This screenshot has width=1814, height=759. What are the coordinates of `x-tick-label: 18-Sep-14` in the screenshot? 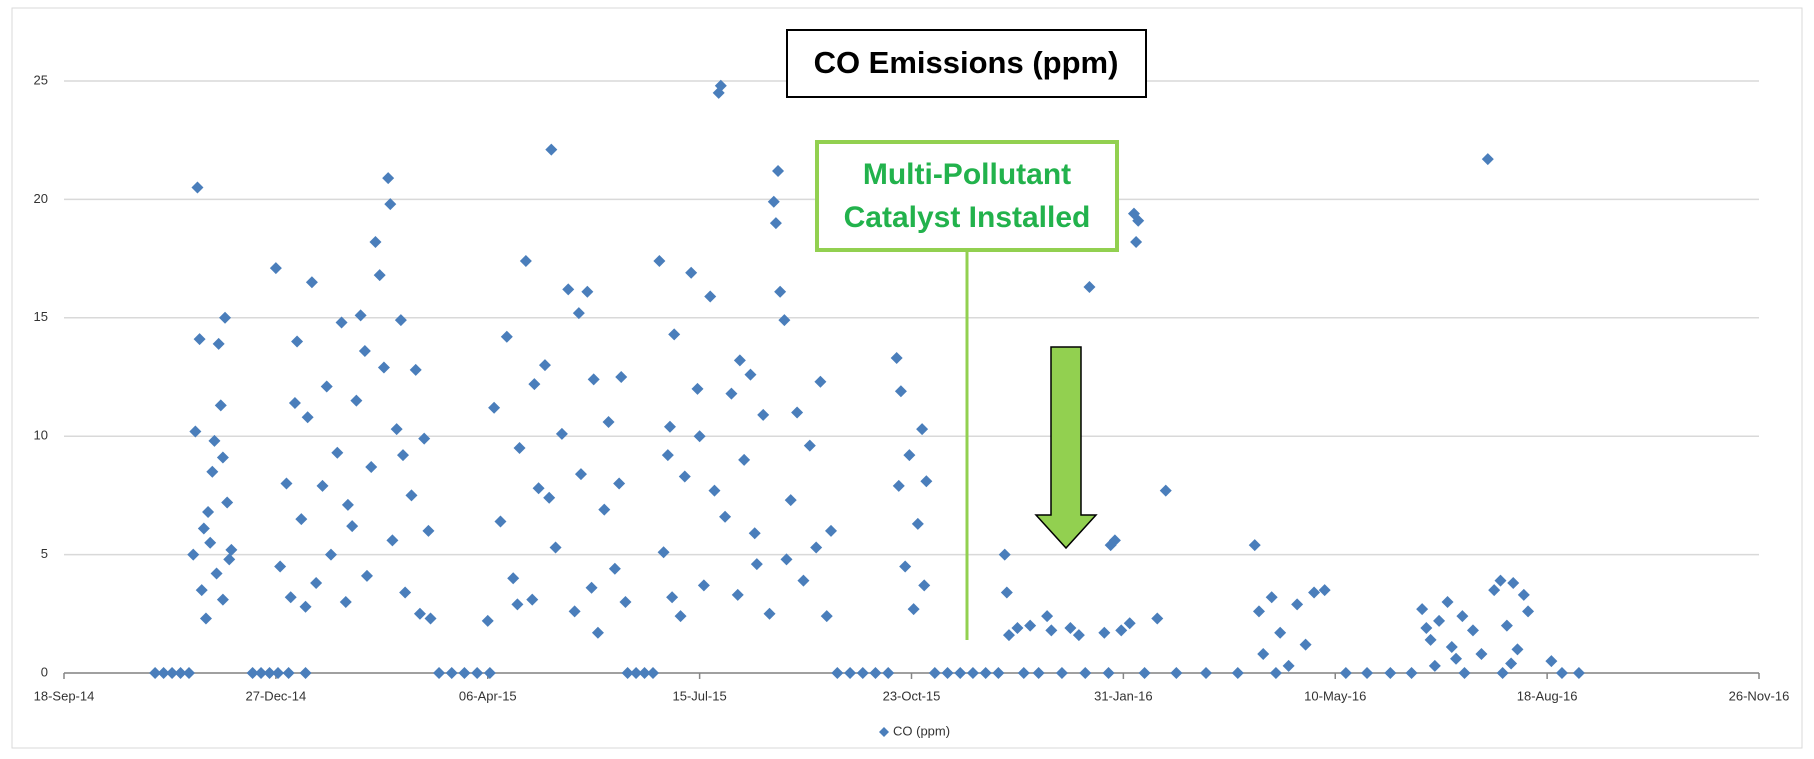 It's located at (64, 695).